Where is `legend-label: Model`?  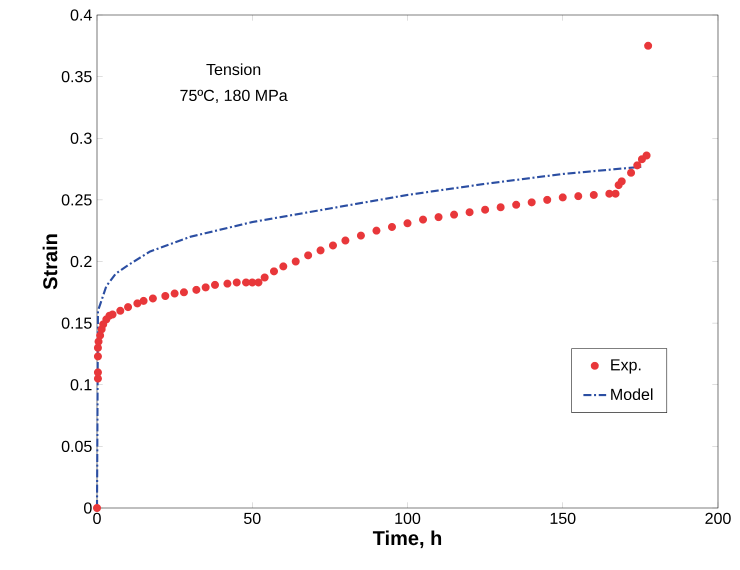
legend-label: Model is located at coordinates (631, 394).